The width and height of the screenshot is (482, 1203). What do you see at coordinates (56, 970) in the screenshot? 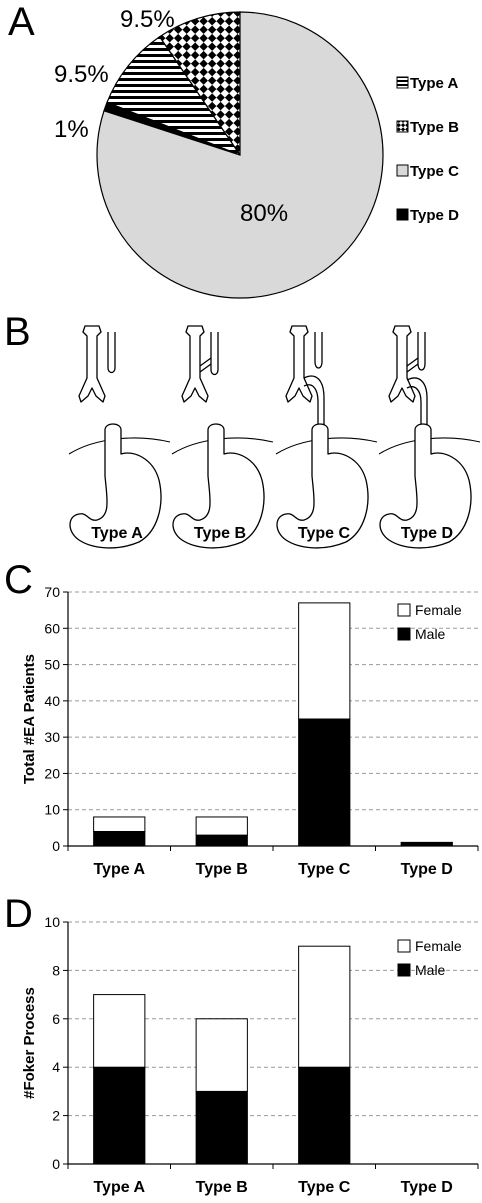
I see `y-tick-label: 8` at bounding box center [56, 970].